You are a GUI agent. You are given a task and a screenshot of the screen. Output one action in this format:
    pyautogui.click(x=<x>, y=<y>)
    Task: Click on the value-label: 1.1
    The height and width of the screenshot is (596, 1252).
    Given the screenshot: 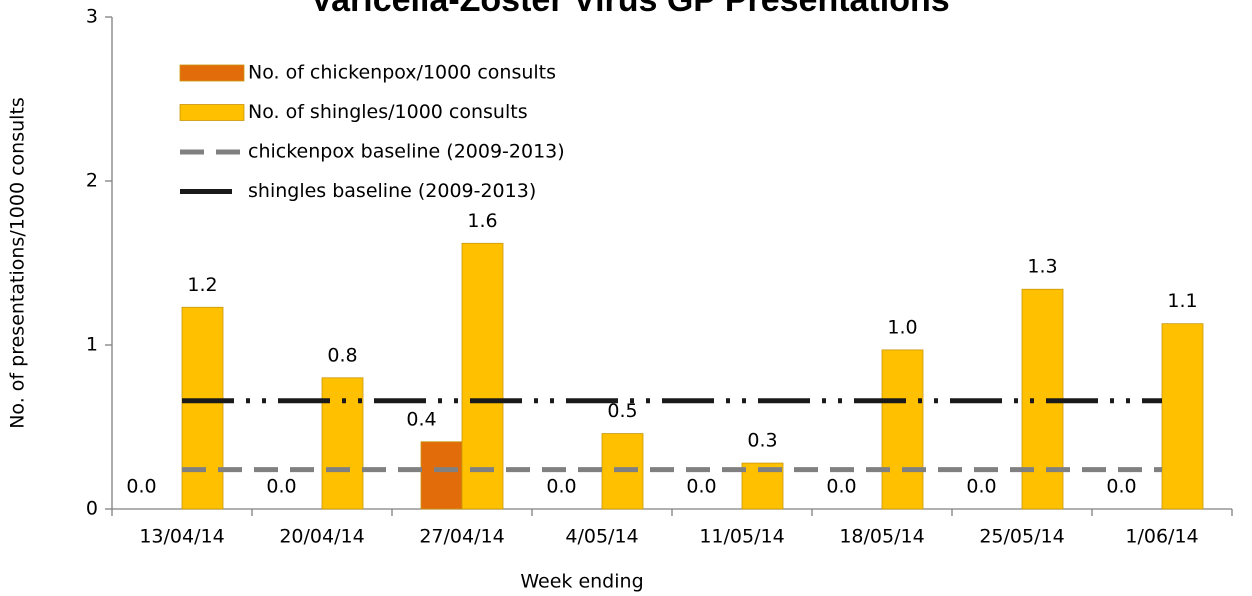 What is the action you would take?
    pyautogui.click(x=1182, y=301)
    